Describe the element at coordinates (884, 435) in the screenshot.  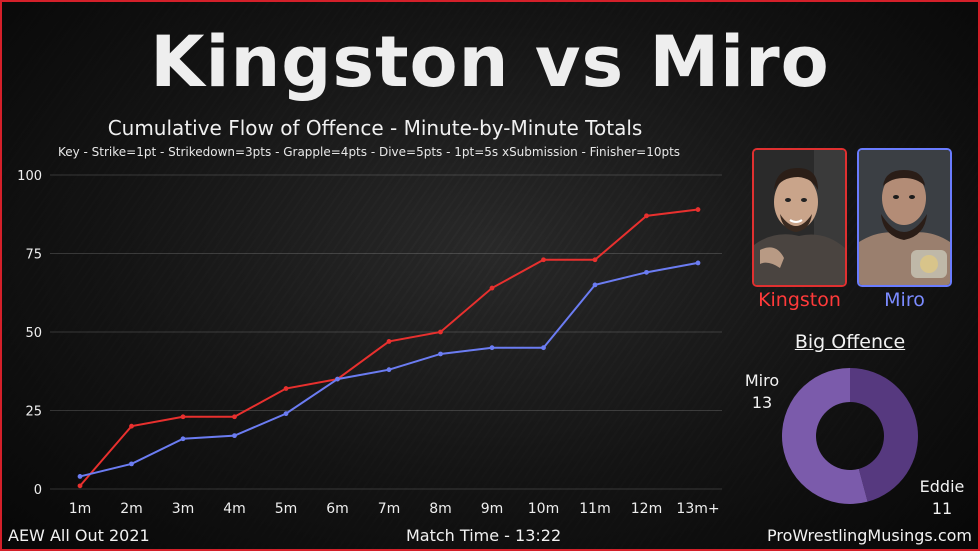
I see `donut-slice-eddie` at that location.